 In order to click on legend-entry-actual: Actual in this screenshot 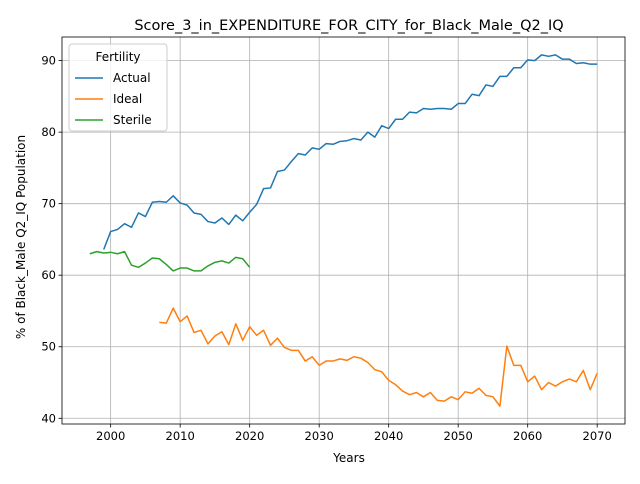, I will do `click(132, 78)`.